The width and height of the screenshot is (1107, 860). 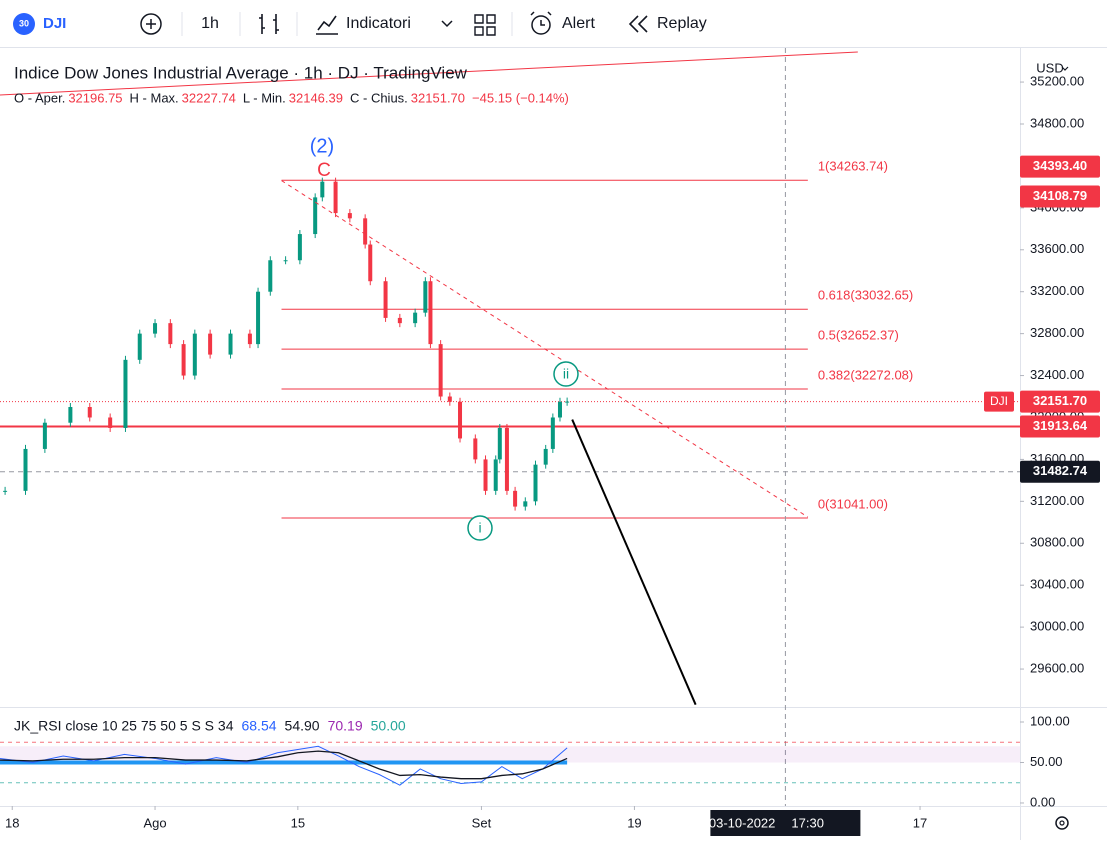 I want to click on symbol: DJI, so click(x=54, y=23).